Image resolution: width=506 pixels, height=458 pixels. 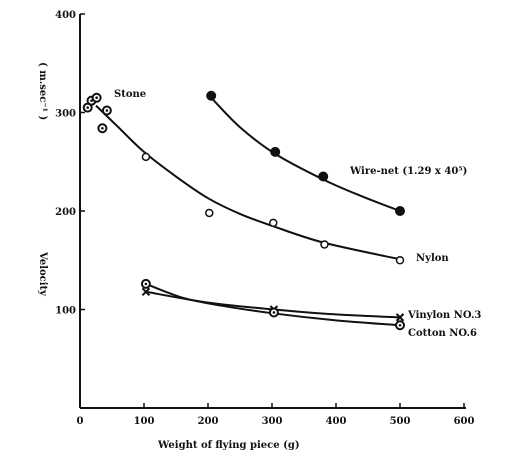 What do you see at coordinates (42, 274) in the screenshot?
I see `y-axis-label: Velocity` at bounding box center [42, 274].